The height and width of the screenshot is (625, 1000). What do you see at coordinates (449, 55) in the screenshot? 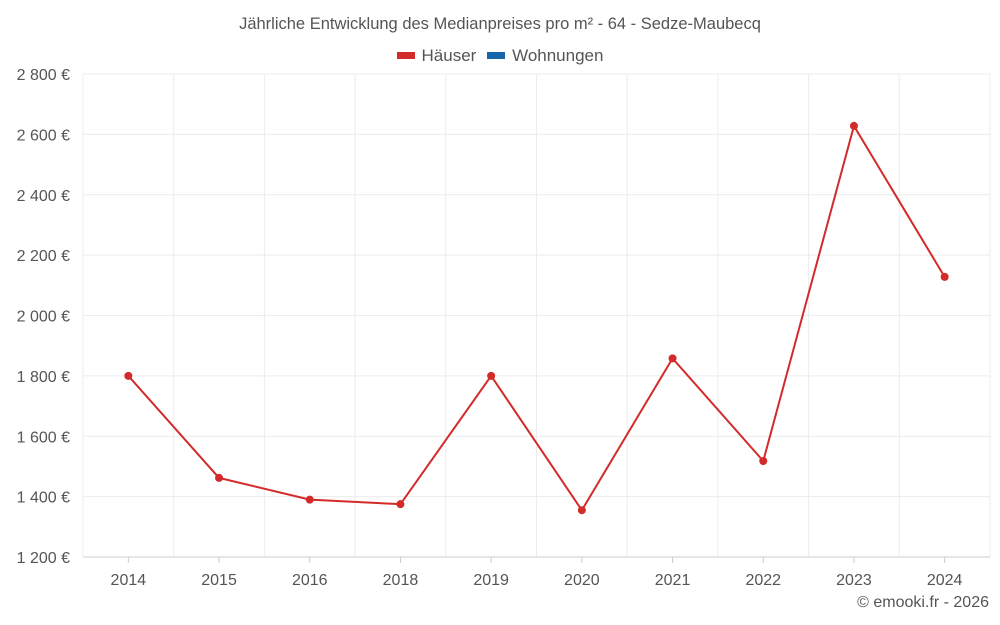
I see `legend-label-houses: Häuser` at bounding box center [449, 55].